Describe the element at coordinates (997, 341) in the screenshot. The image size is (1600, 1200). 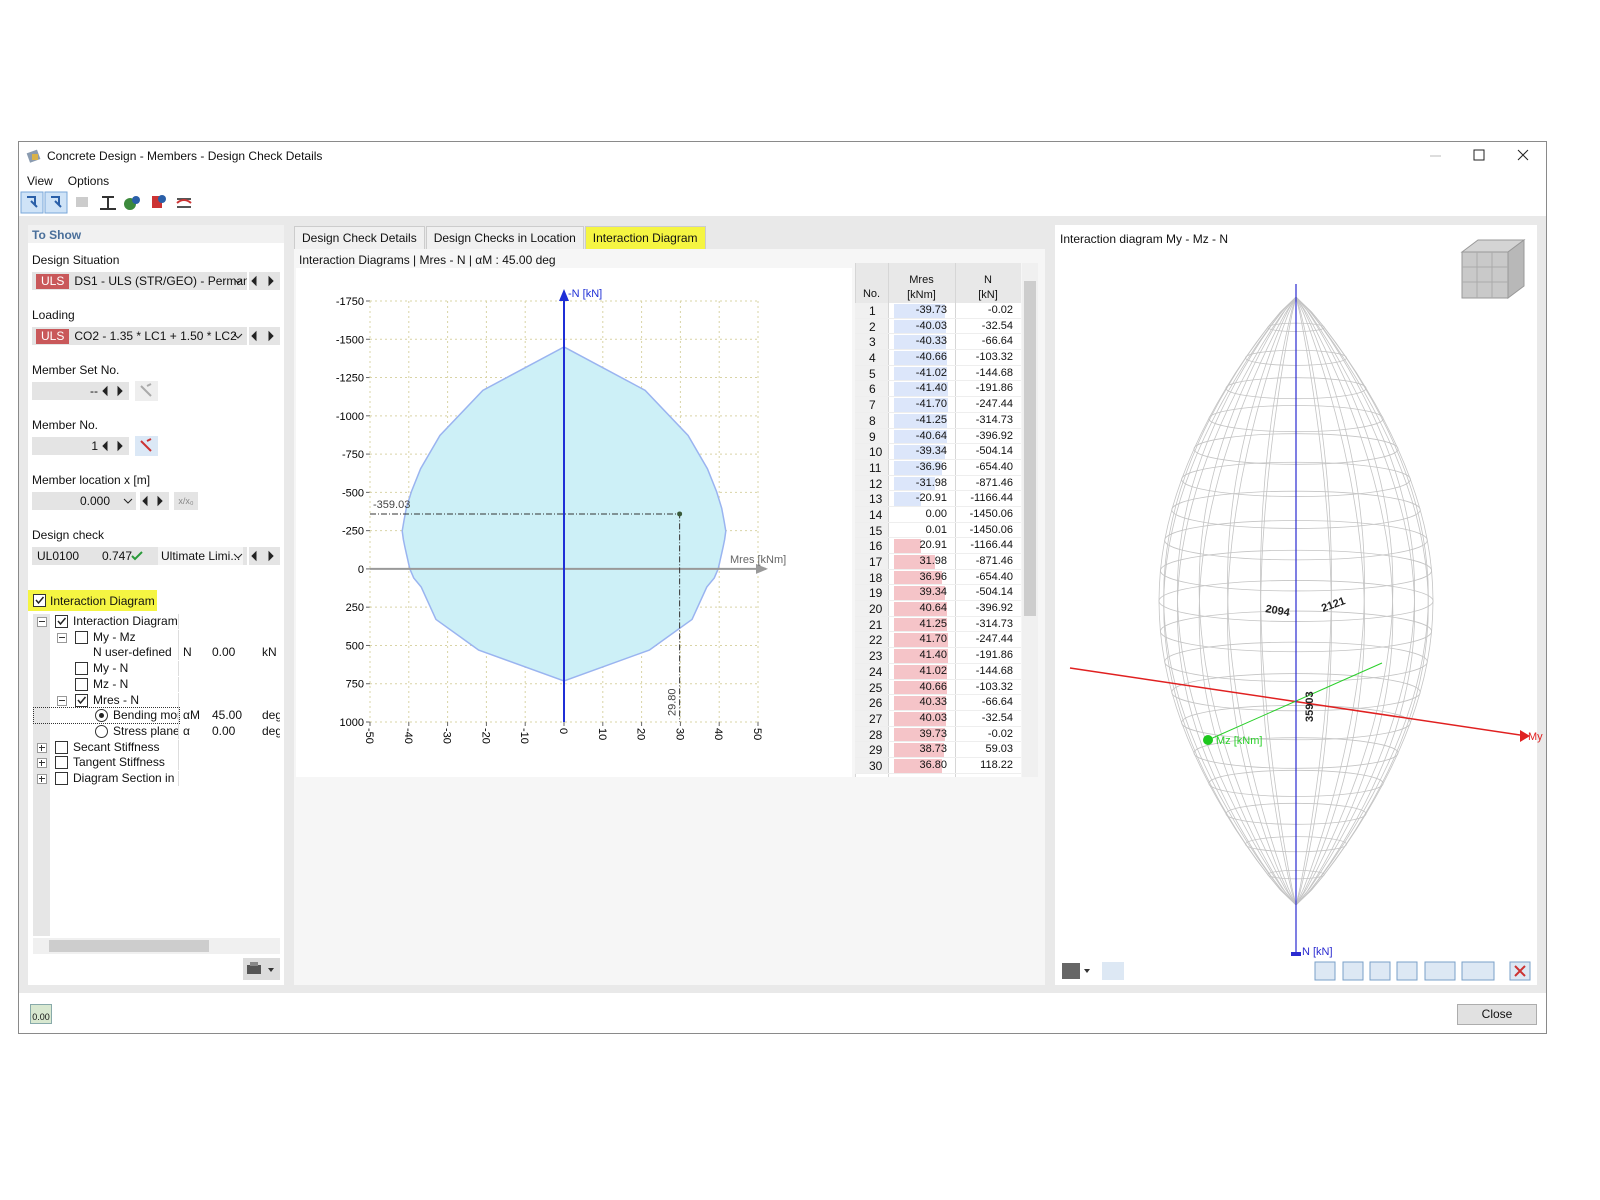
I see `cell: -66.64` at that location.